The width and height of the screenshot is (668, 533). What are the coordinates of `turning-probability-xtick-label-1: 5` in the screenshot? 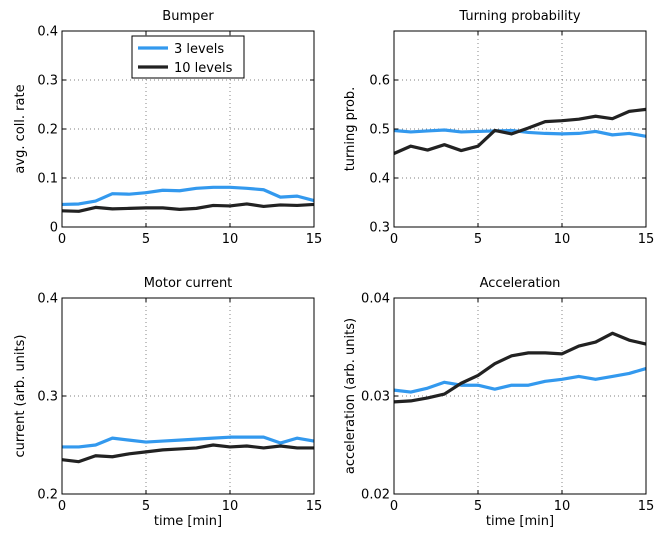 It's located at (478, 239).